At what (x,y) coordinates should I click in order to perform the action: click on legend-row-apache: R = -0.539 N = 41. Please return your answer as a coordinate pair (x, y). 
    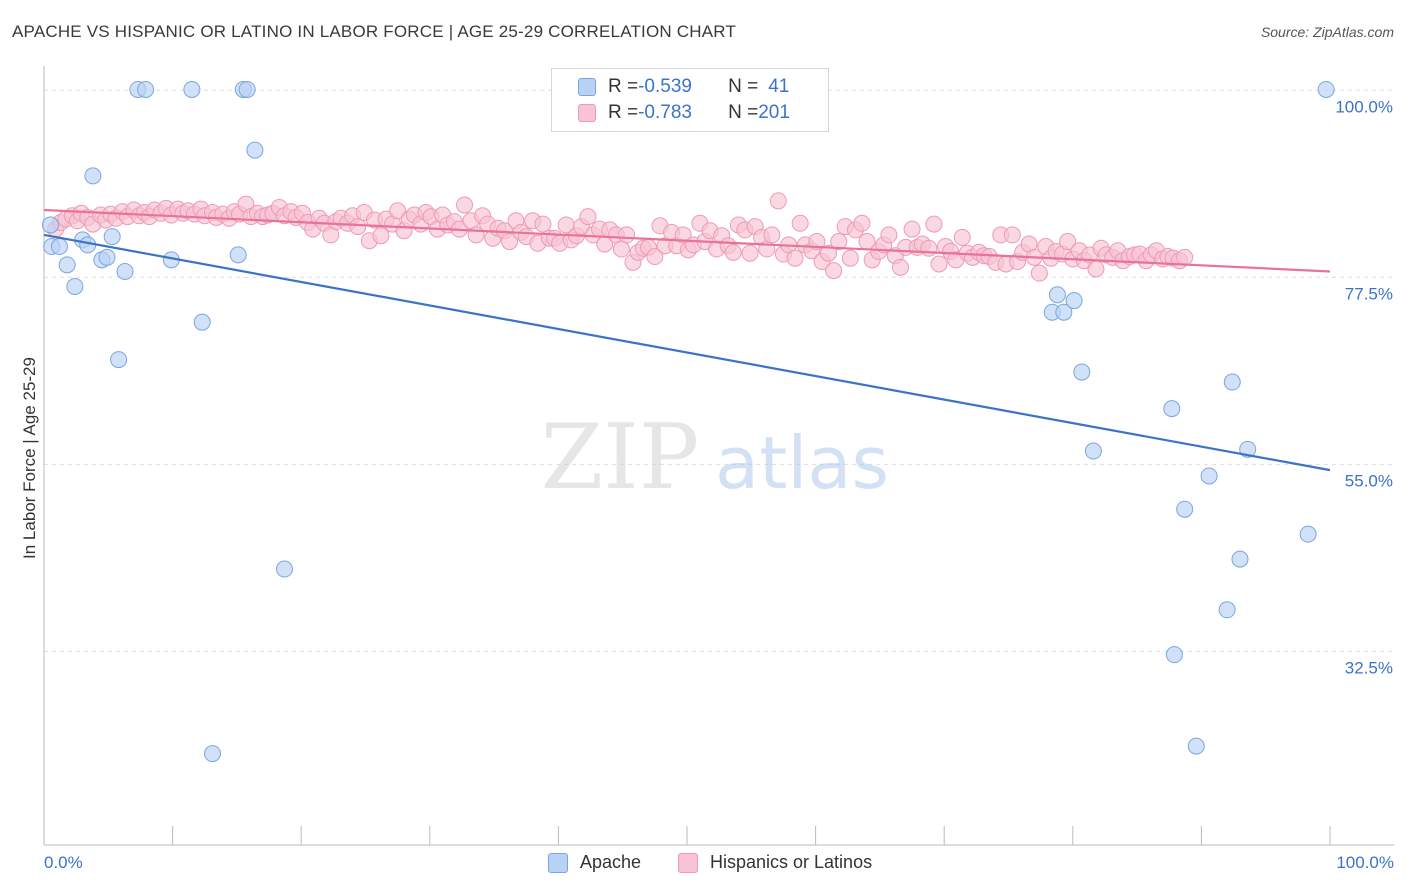
    Looking at the image, I should click on (683, 87).